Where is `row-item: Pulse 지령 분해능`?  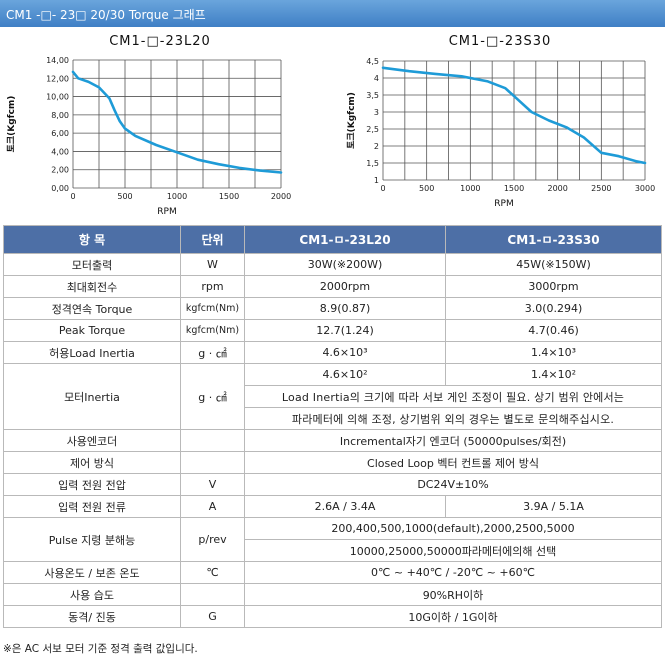 row-item: Pulse 지령 분해능 is located at coordinates (92, 539).